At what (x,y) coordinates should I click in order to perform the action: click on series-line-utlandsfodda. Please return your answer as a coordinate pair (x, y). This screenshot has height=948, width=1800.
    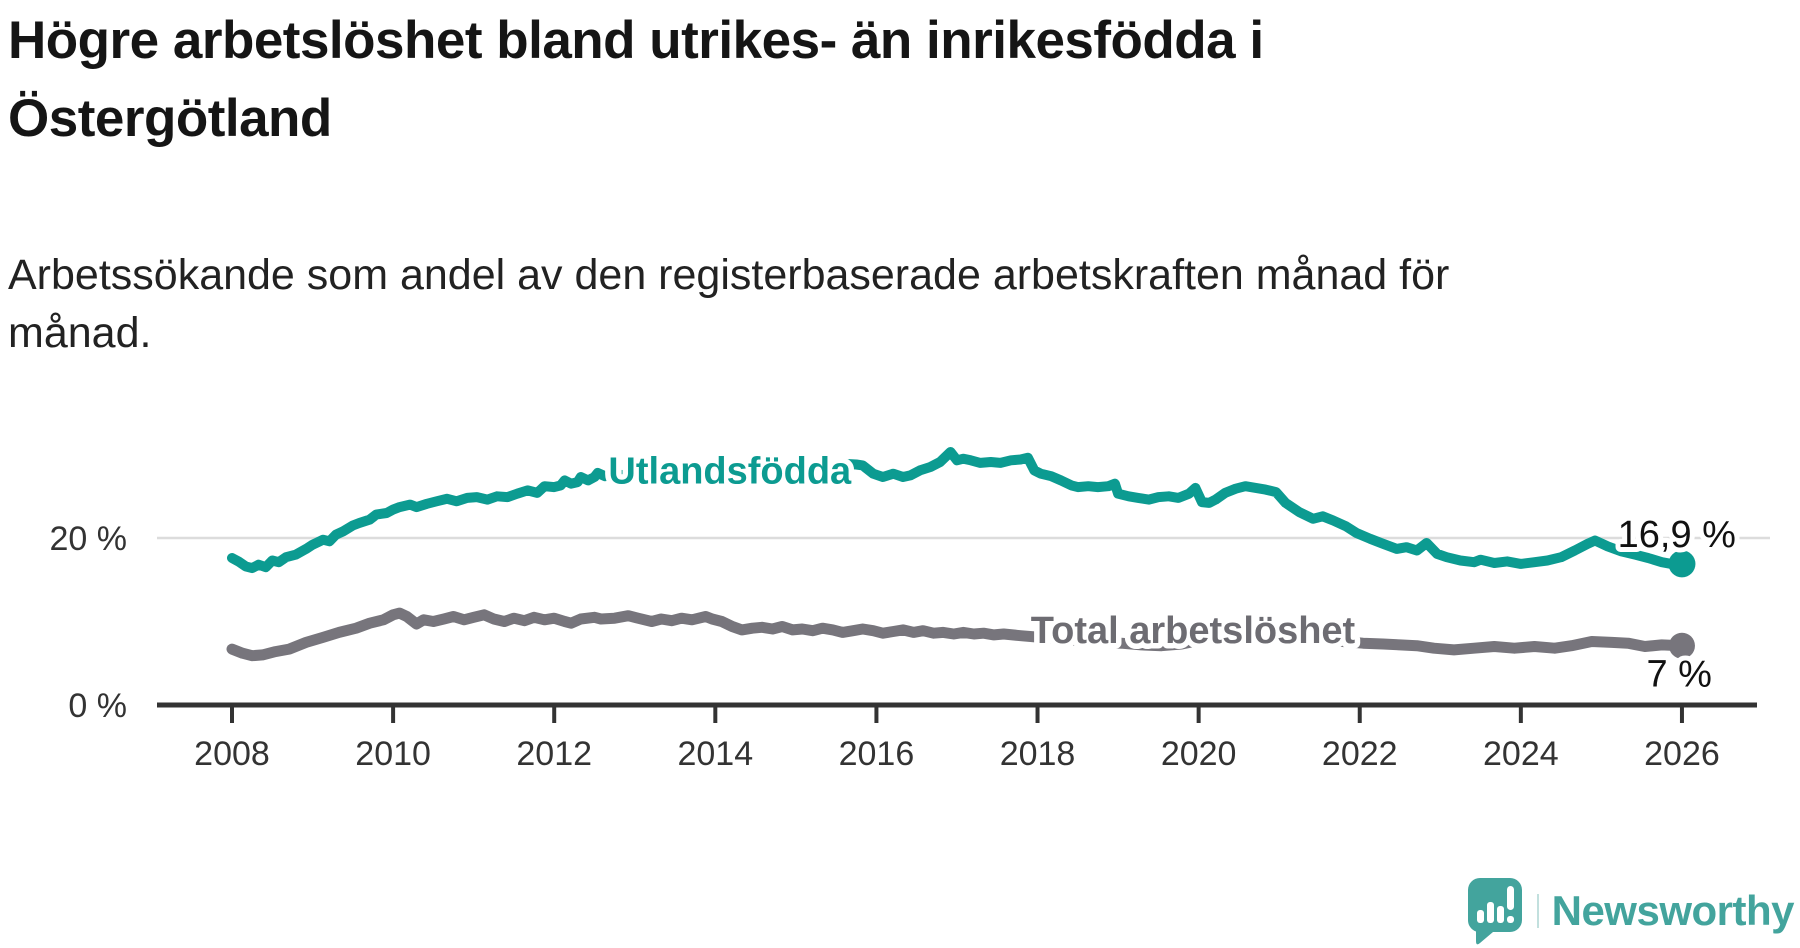
    Looking at the image, I should click on (957, 510).